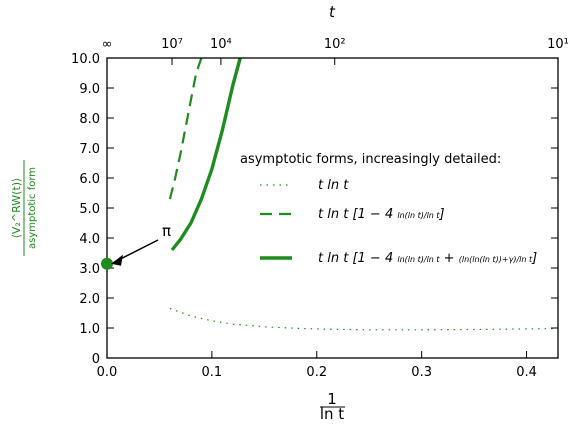 The height and width of the screenshot is (424, 570). I want to click on x-tick-label: 0.2, so click(316, 372).